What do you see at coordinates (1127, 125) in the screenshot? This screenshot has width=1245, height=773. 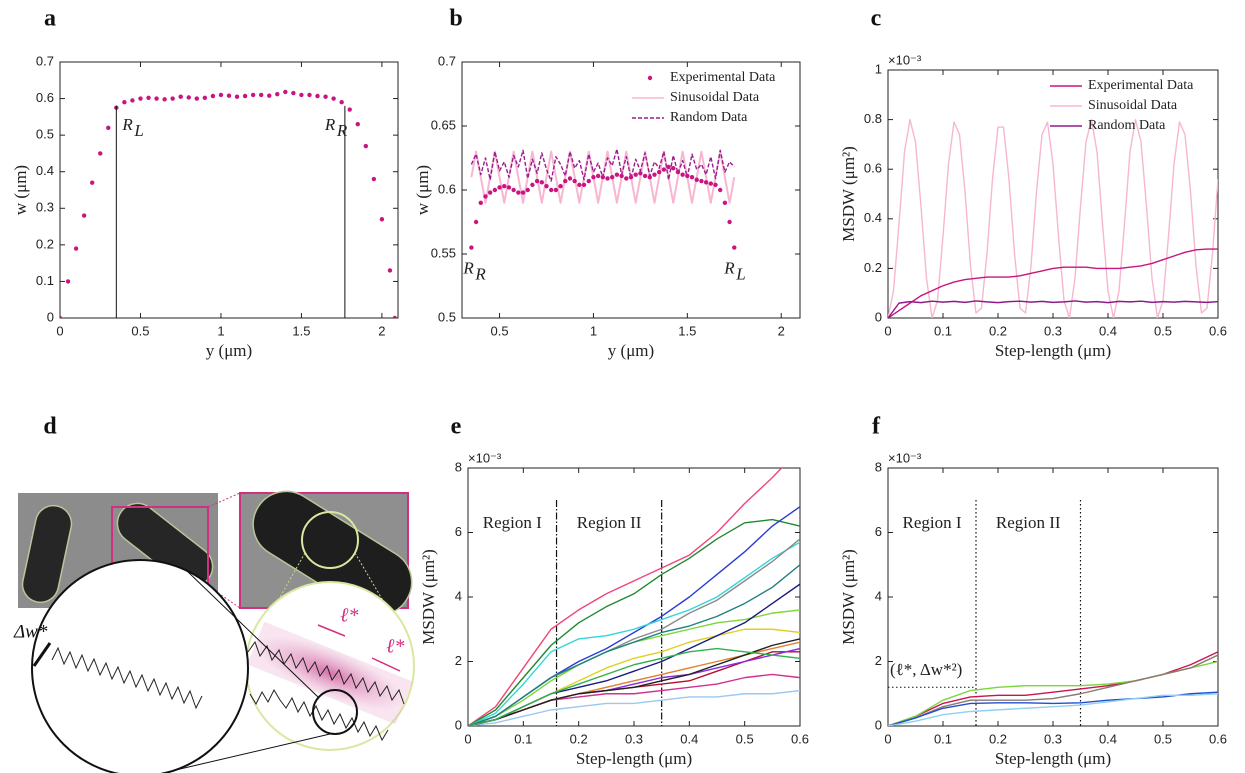 I see `legend-label: Random Data` at bounding box center [1127, 125].